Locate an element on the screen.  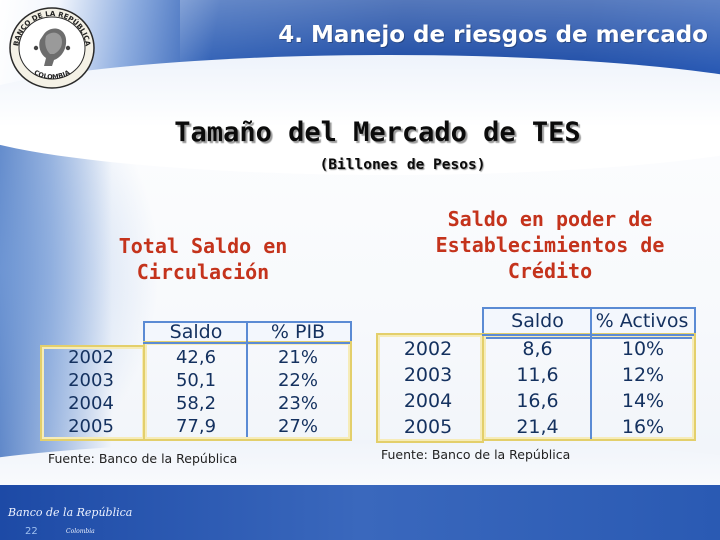
right-table-header-saldo: Saldo is located at coordinates (537, 321).